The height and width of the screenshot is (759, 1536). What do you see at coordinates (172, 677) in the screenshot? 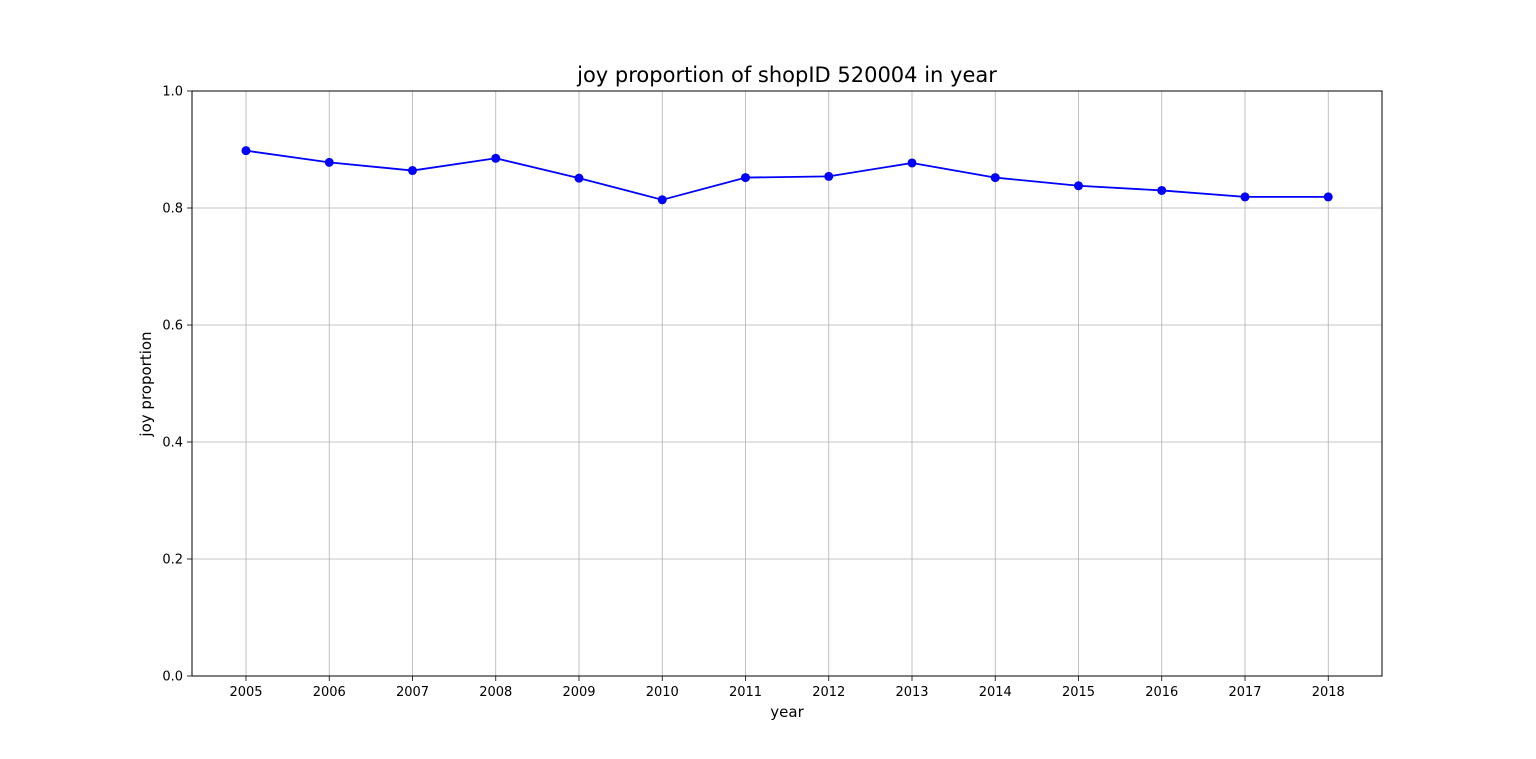
I see `y-tick-label: 0.0` at bounding box center [172, 677].